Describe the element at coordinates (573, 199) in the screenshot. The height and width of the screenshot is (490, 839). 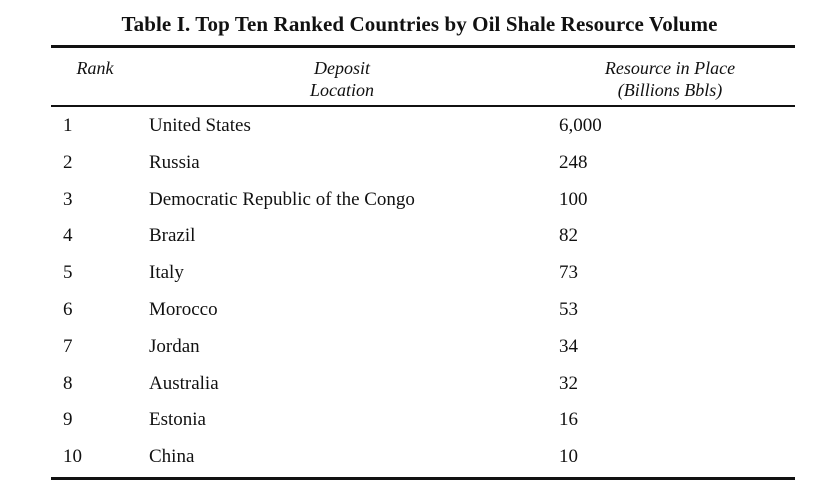
I see `volume-cell: 100` at that location.